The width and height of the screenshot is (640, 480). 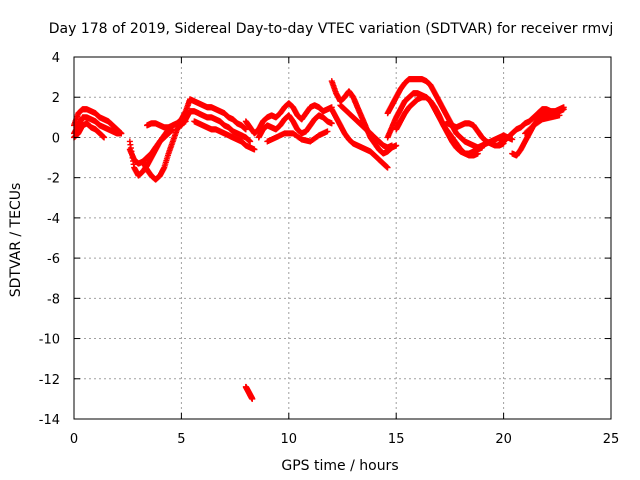 I want to click on x-tick-label: 0, so click(x=74, y=439).